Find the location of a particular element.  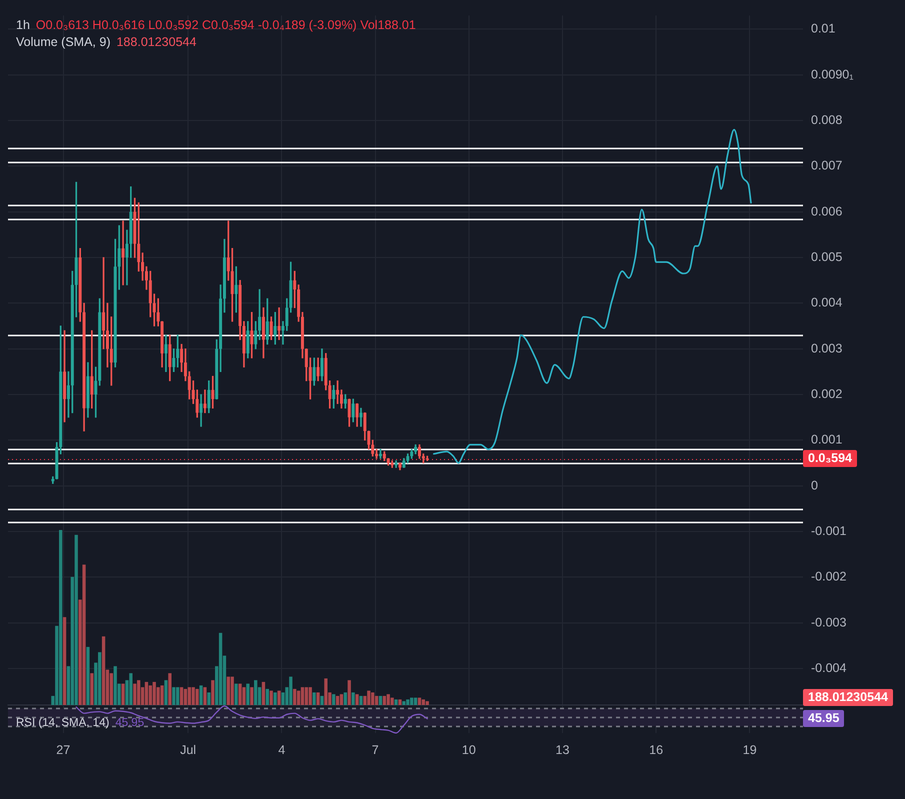

x-tick-label: 13 is located at coordinates (563, 749).